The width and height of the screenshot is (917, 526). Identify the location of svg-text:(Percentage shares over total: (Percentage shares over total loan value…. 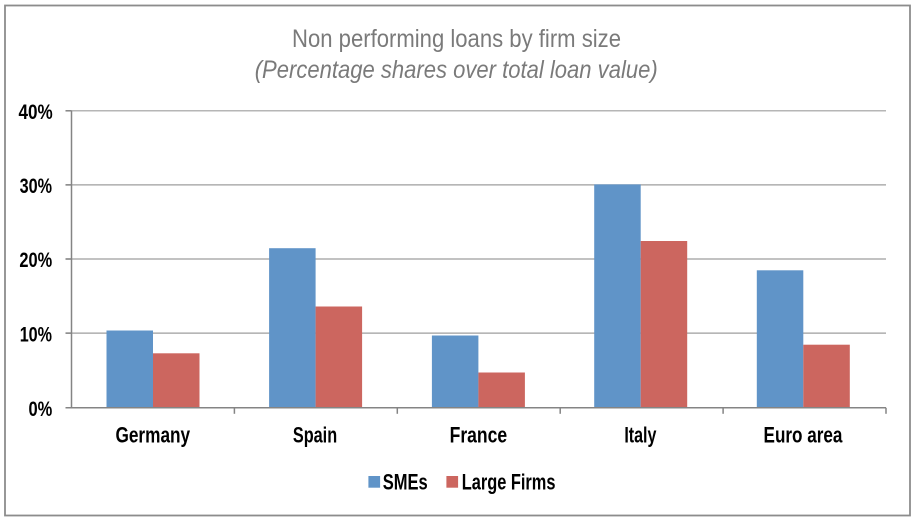
(456, 70).